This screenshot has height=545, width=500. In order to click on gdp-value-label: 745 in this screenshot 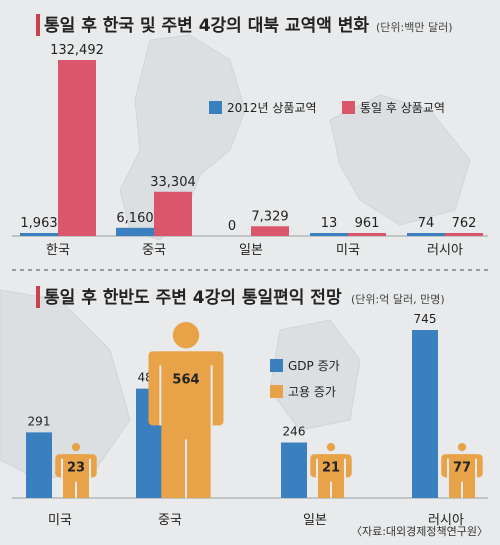, I will do `click(425, 319)`.